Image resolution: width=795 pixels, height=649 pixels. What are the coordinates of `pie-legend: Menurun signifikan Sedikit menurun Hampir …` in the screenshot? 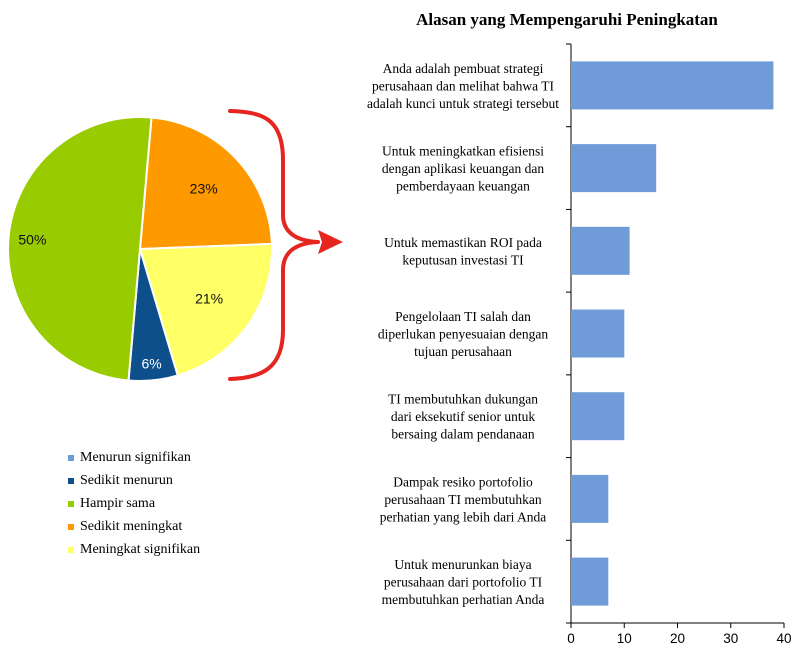 It's located at (134, 503).